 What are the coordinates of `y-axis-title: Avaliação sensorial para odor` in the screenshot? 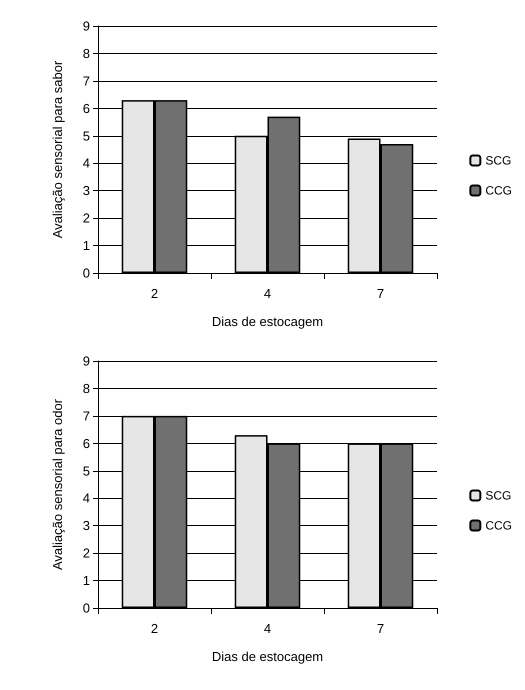 It's located at (57, 484).